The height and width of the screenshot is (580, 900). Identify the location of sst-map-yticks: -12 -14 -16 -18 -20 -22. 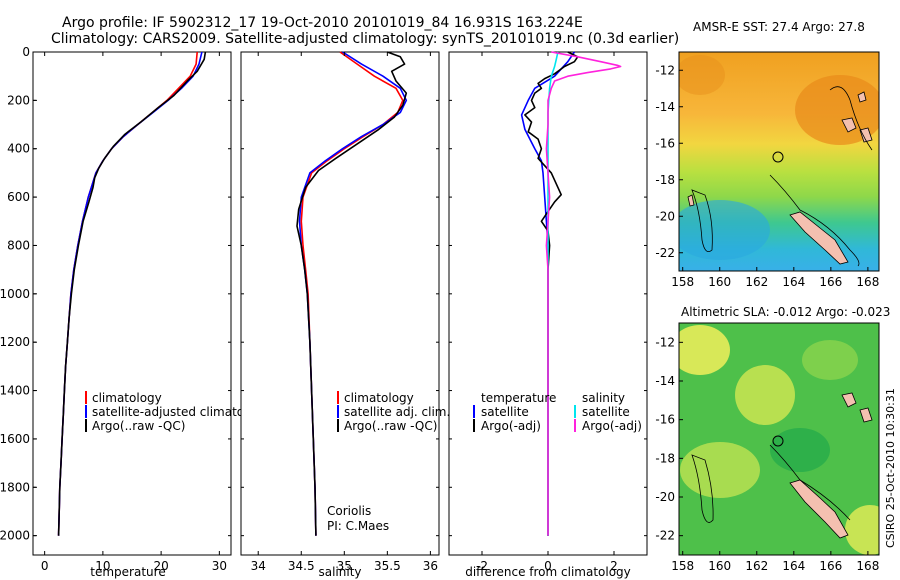
(669, 161).